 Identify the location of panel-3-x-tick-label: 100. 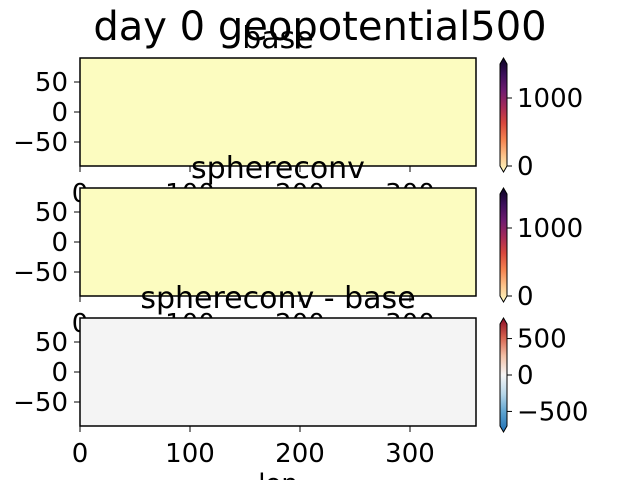
(190, 454).